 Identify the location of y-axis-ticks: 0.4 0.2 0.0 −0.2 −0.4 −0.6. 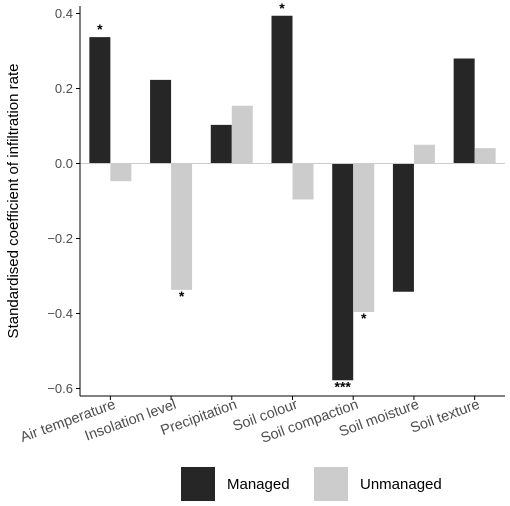
(63, 201).